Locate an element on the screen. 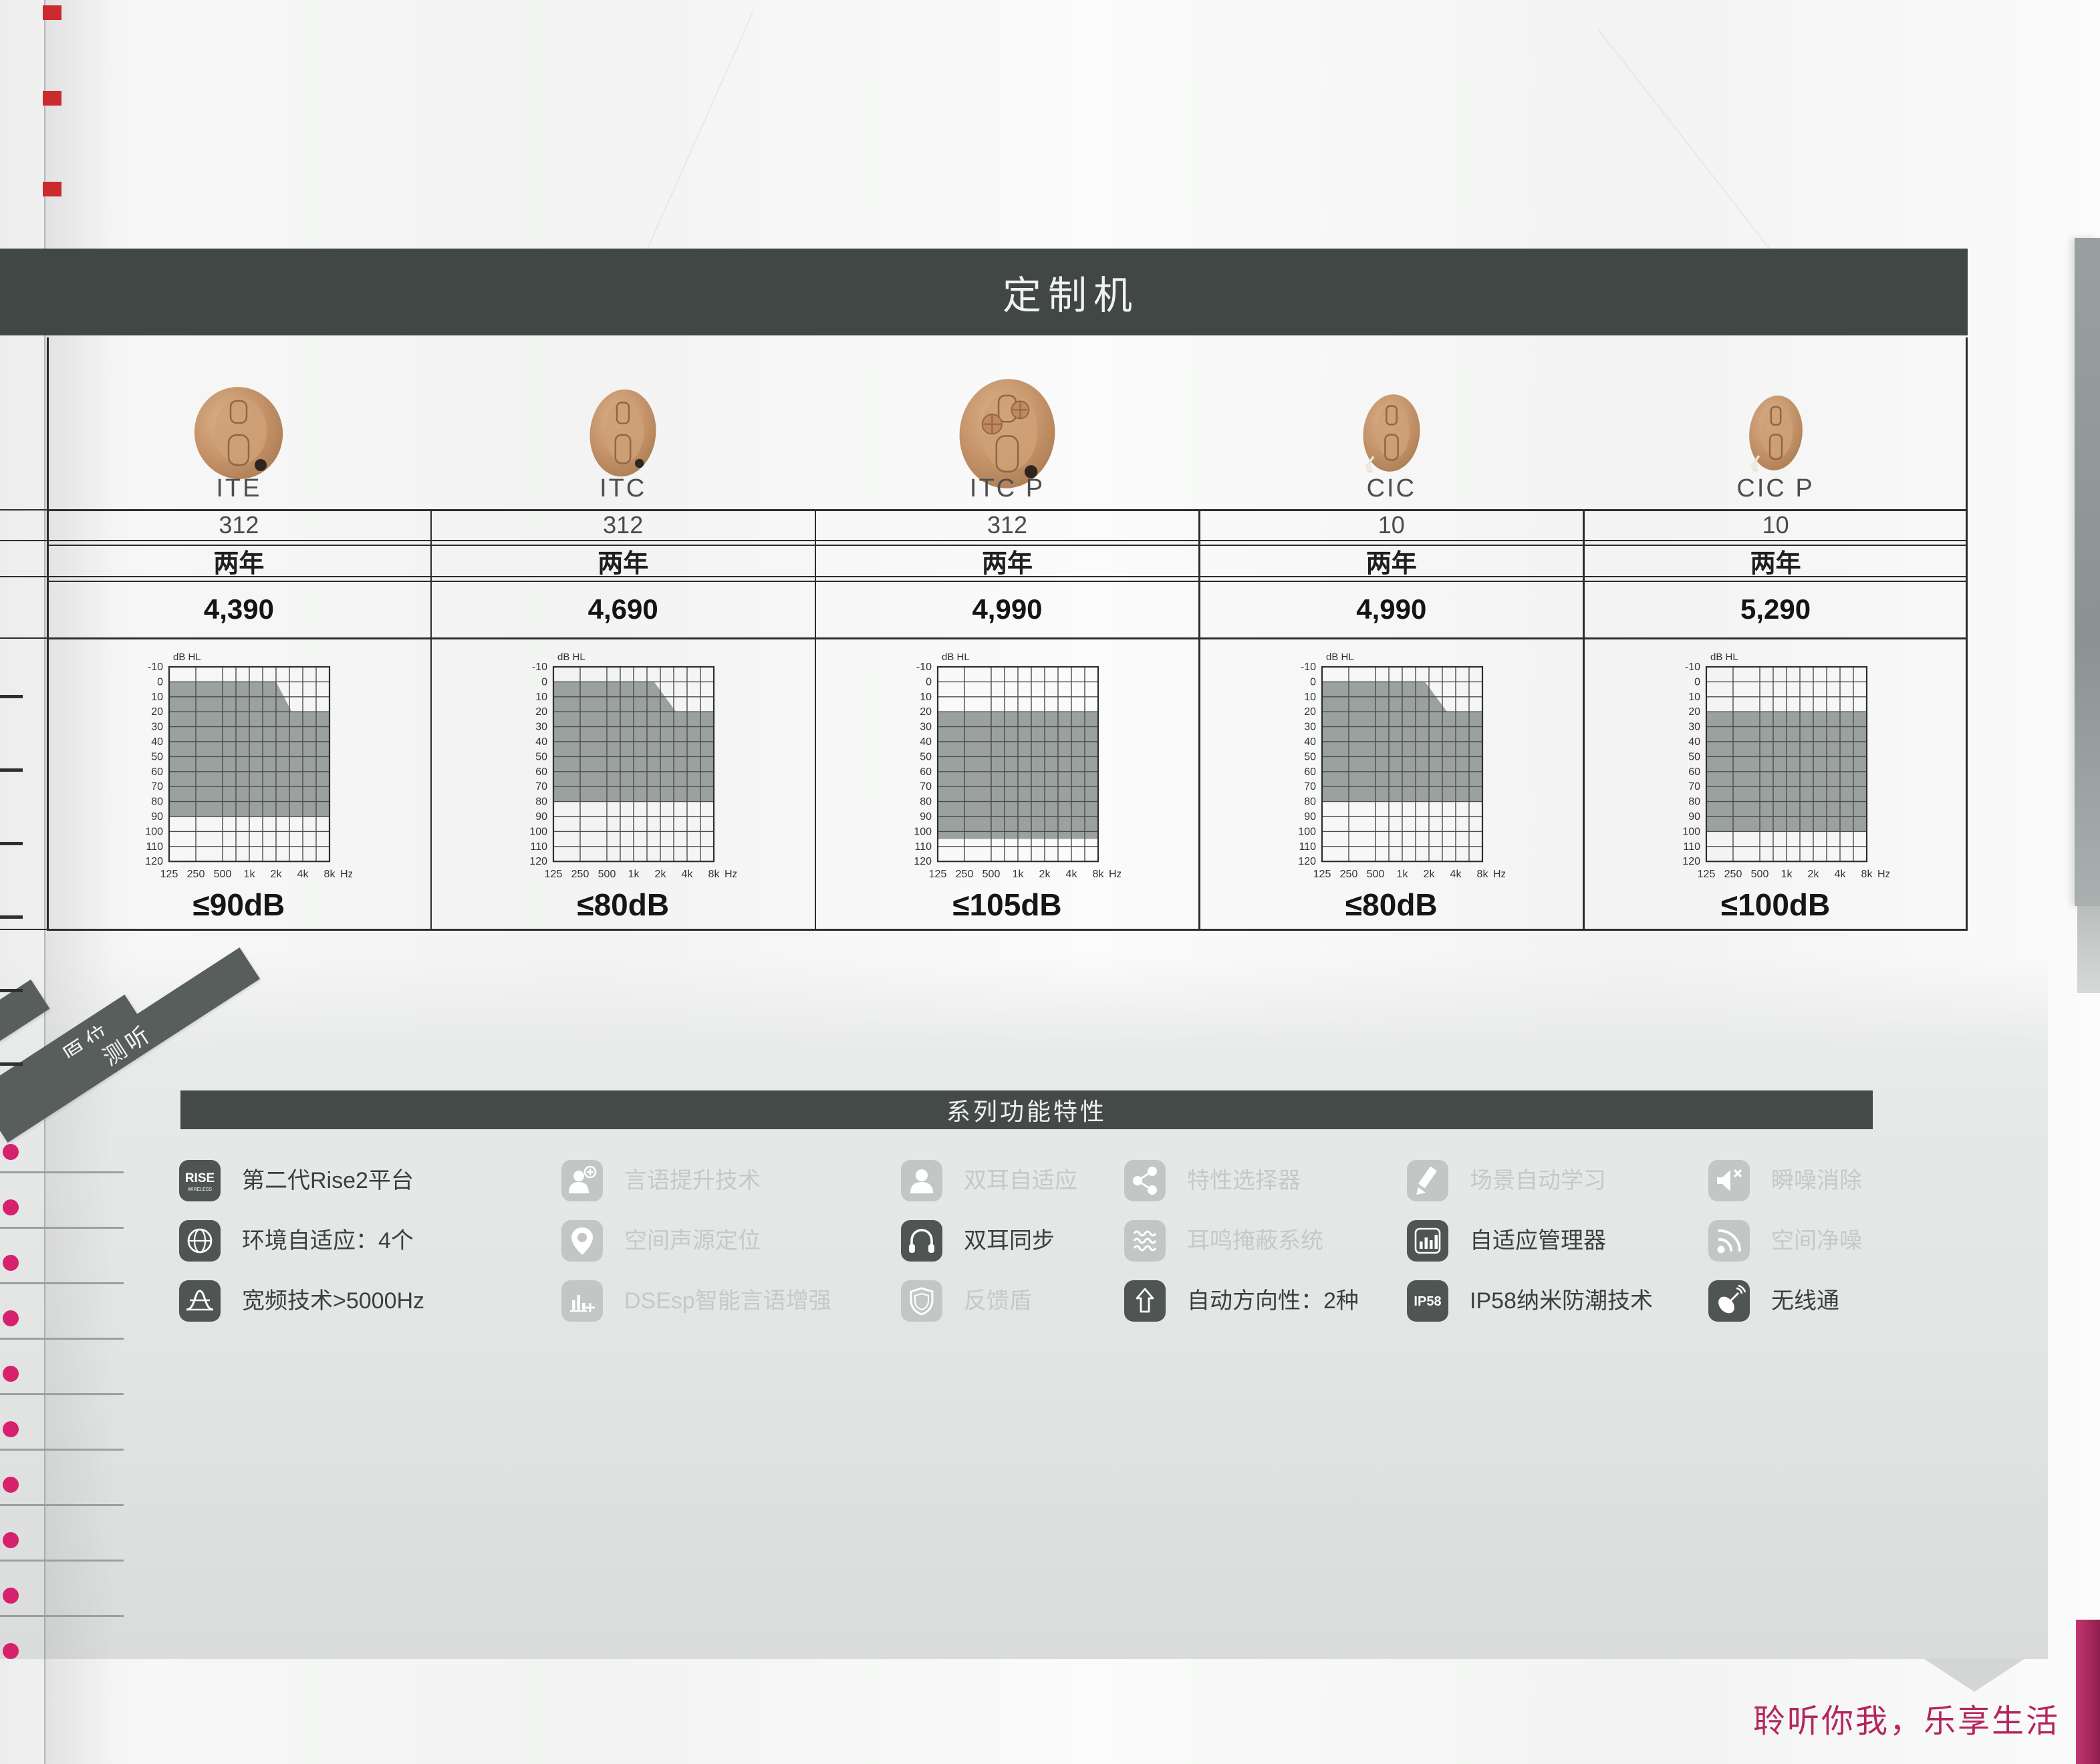 This screenshot has height=1764, width=2100. svg-text: 70 is located at coordinates (158, 786).